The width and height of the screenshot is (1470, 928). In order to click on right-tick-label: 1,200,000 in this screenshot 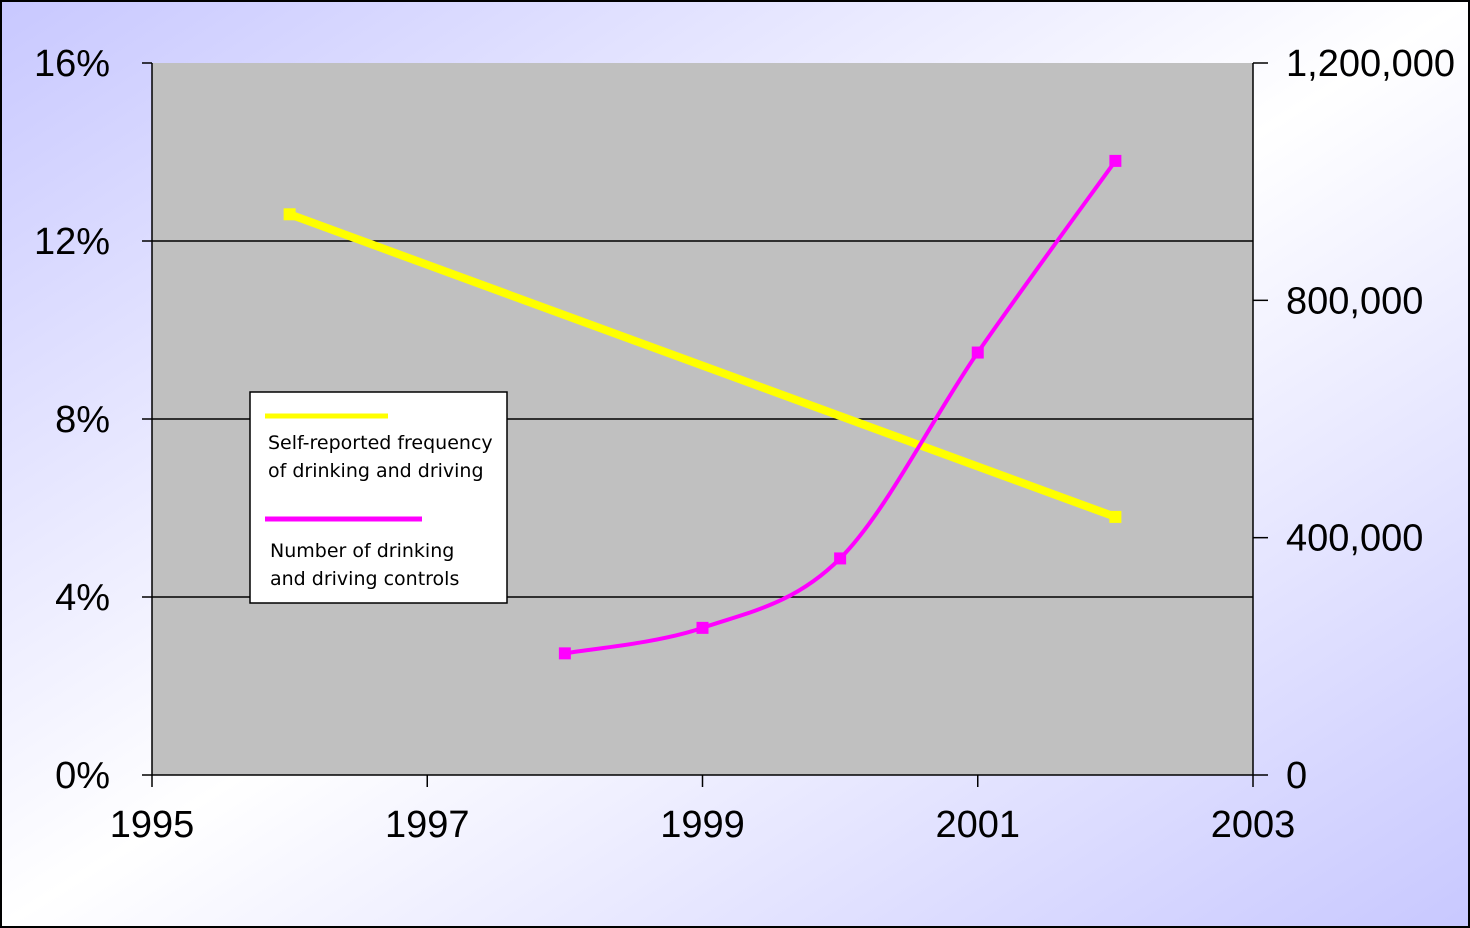, I will do `click(1370, 64)`.